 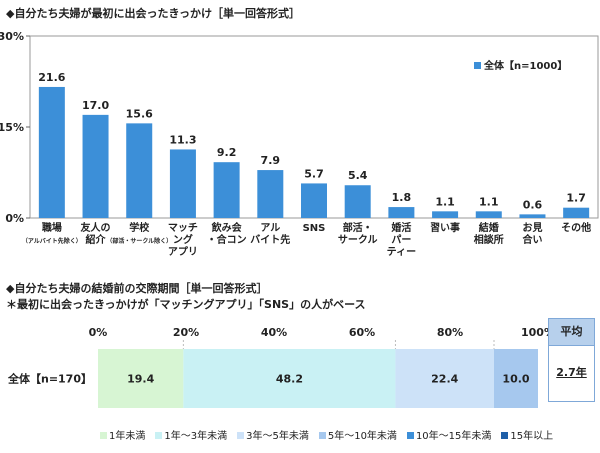 I want to click on x-tick-label: 紹介, so click(x=96, y=239).